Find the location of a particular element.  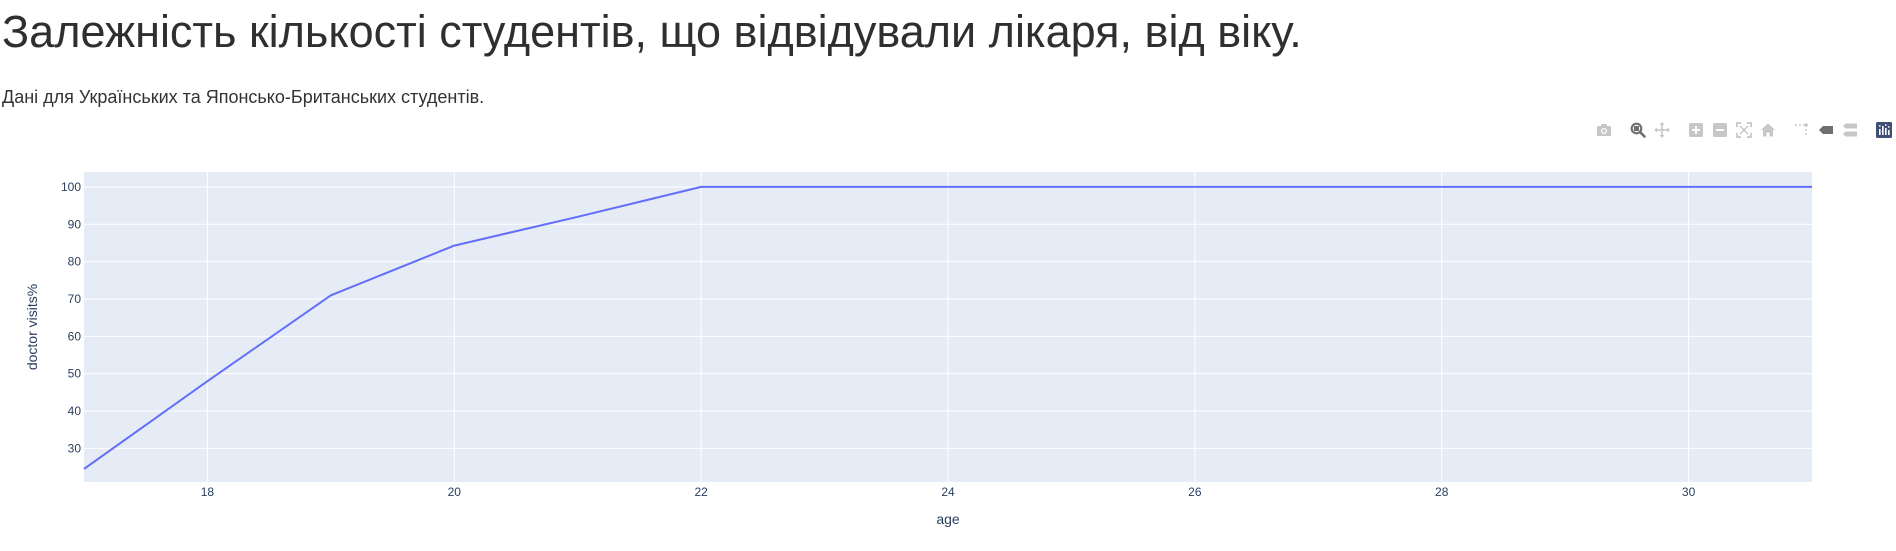

y-tick-label: 80 is located at coordinates (75, 262).